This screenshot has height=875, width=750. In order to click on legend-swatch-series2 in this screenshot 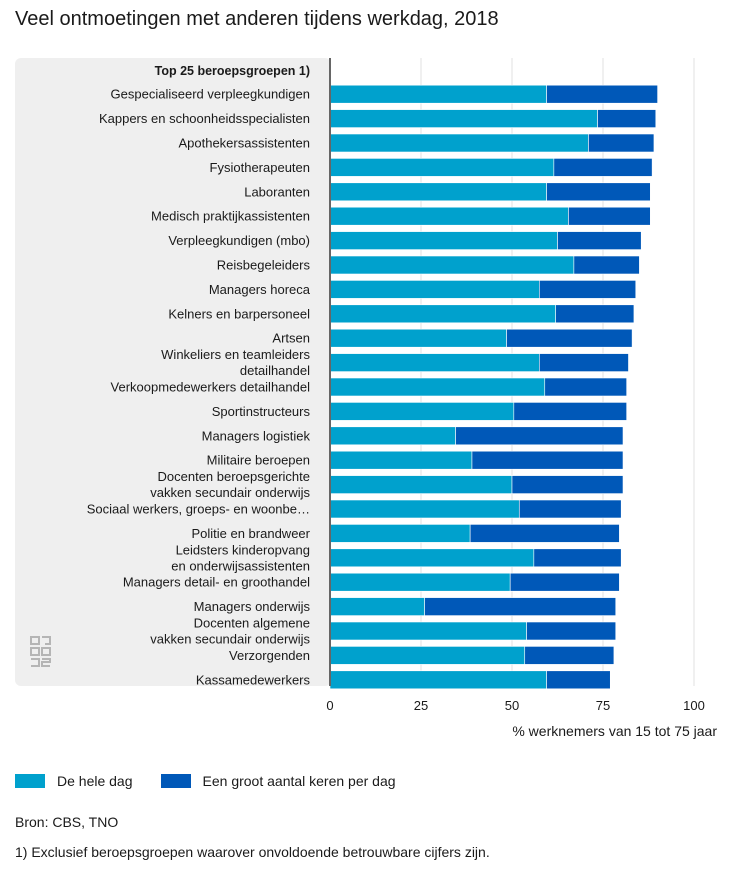, I will do `click(175, 781)`.